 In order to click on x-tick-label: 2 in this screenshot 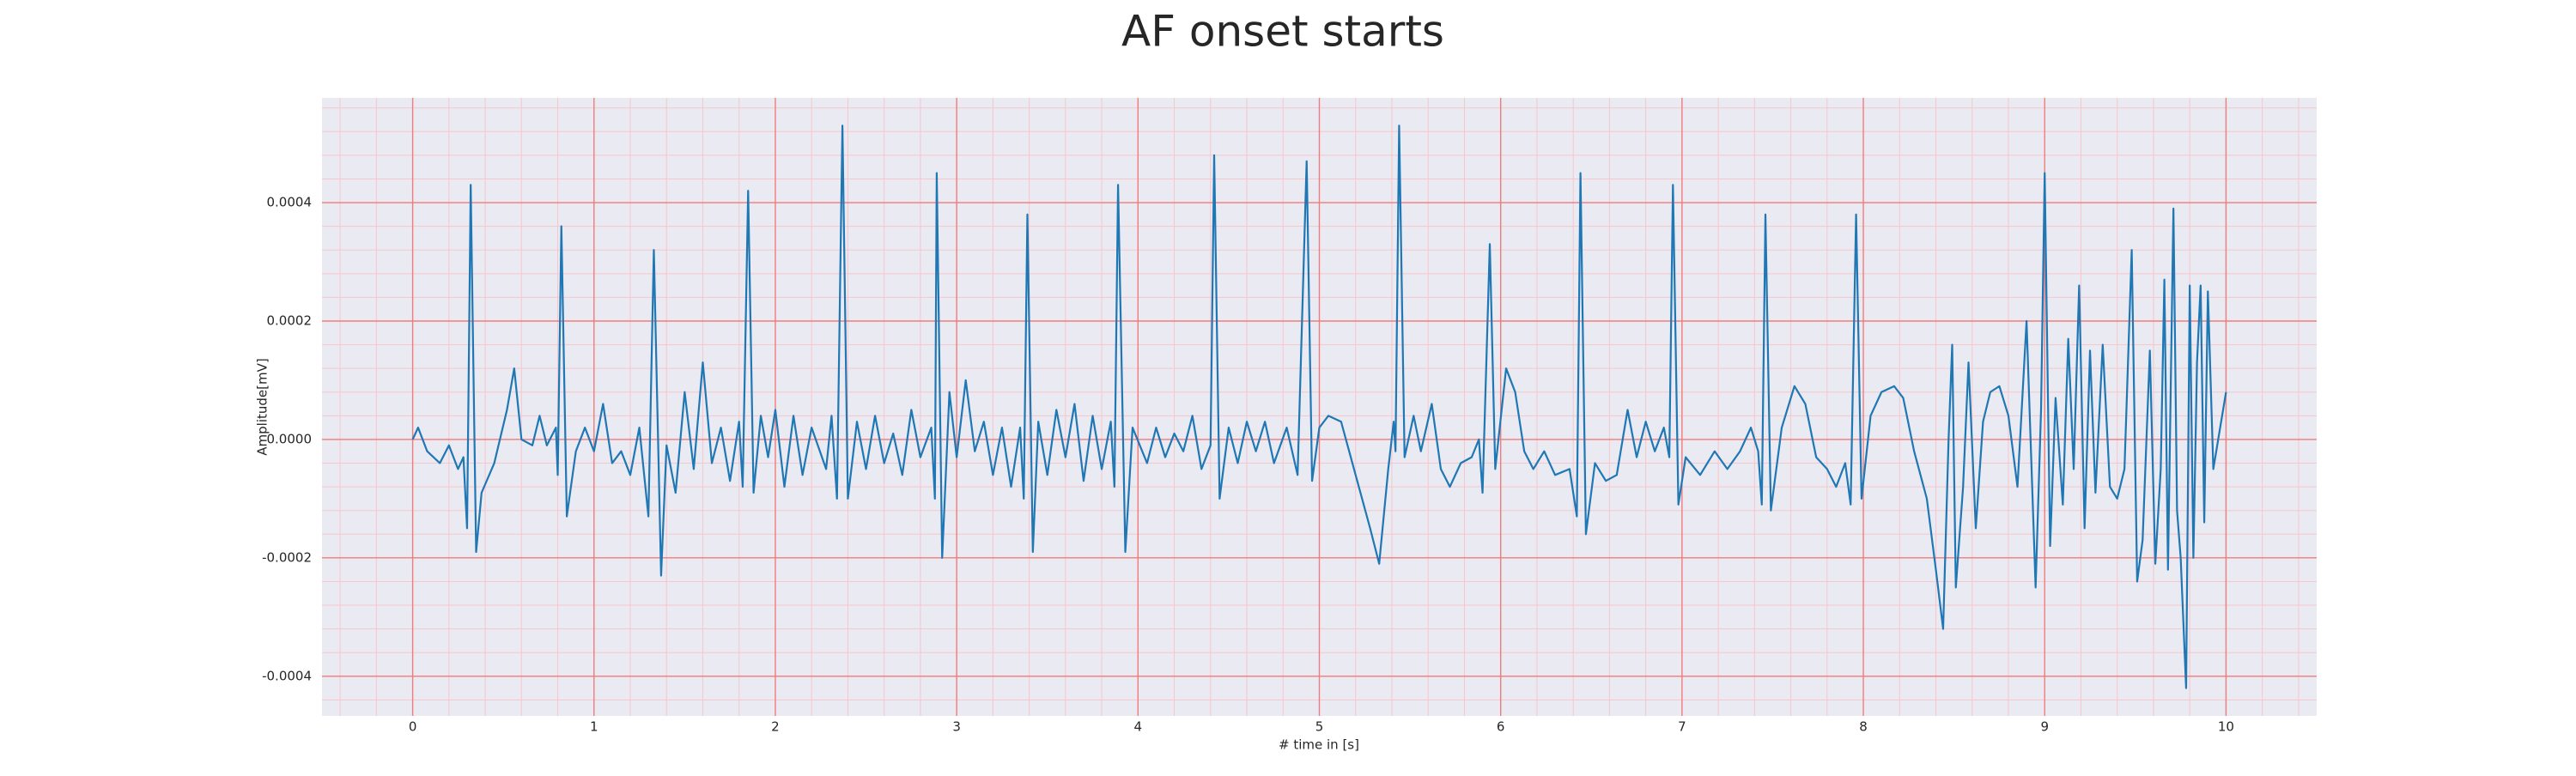, I will do `click(775, 727)`.